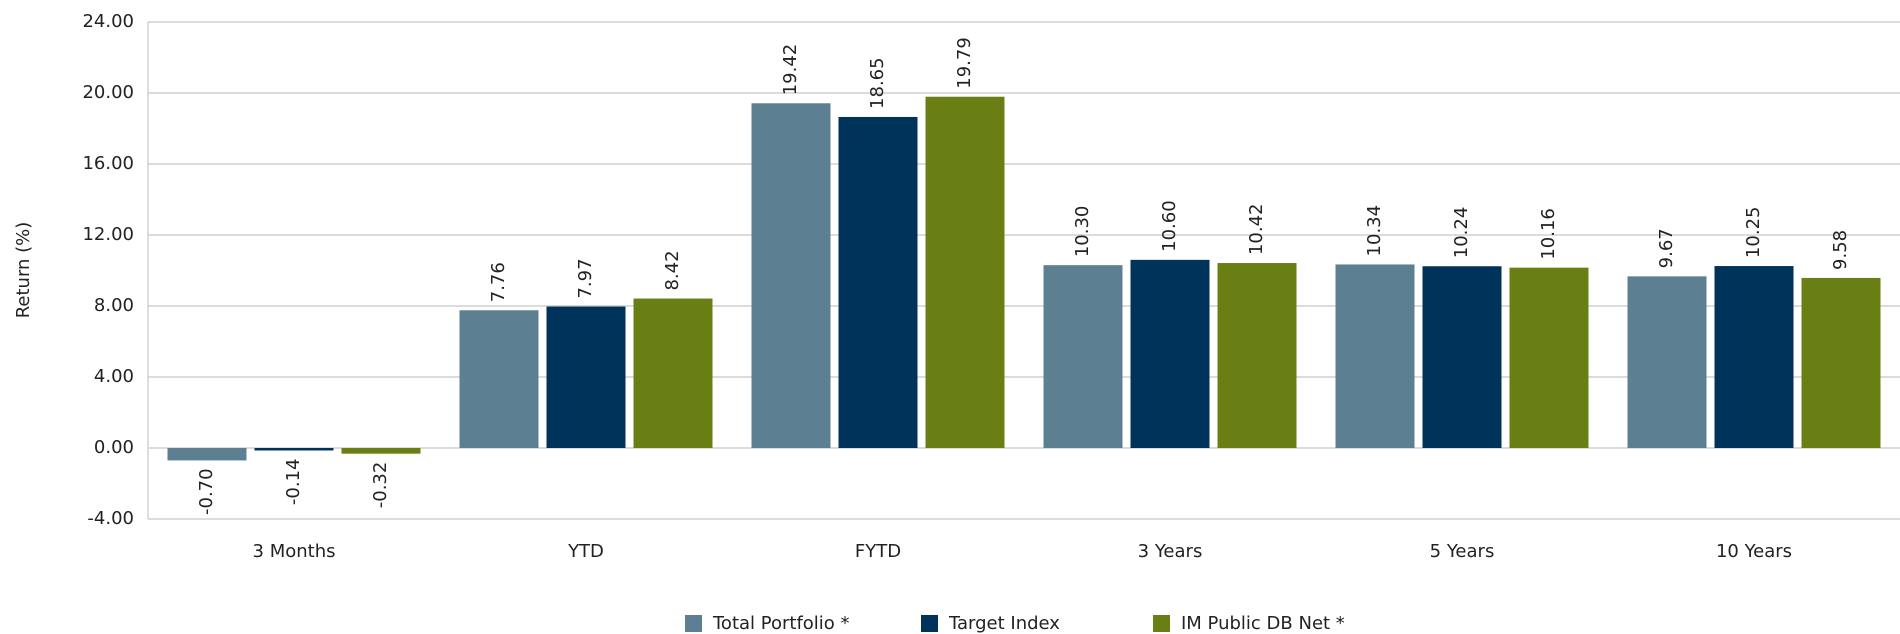  What do you see at coordinates (1754, 551) in the screenshot?
I see `x-tick-label: 10 Years` at bounding box center [1754, 551].